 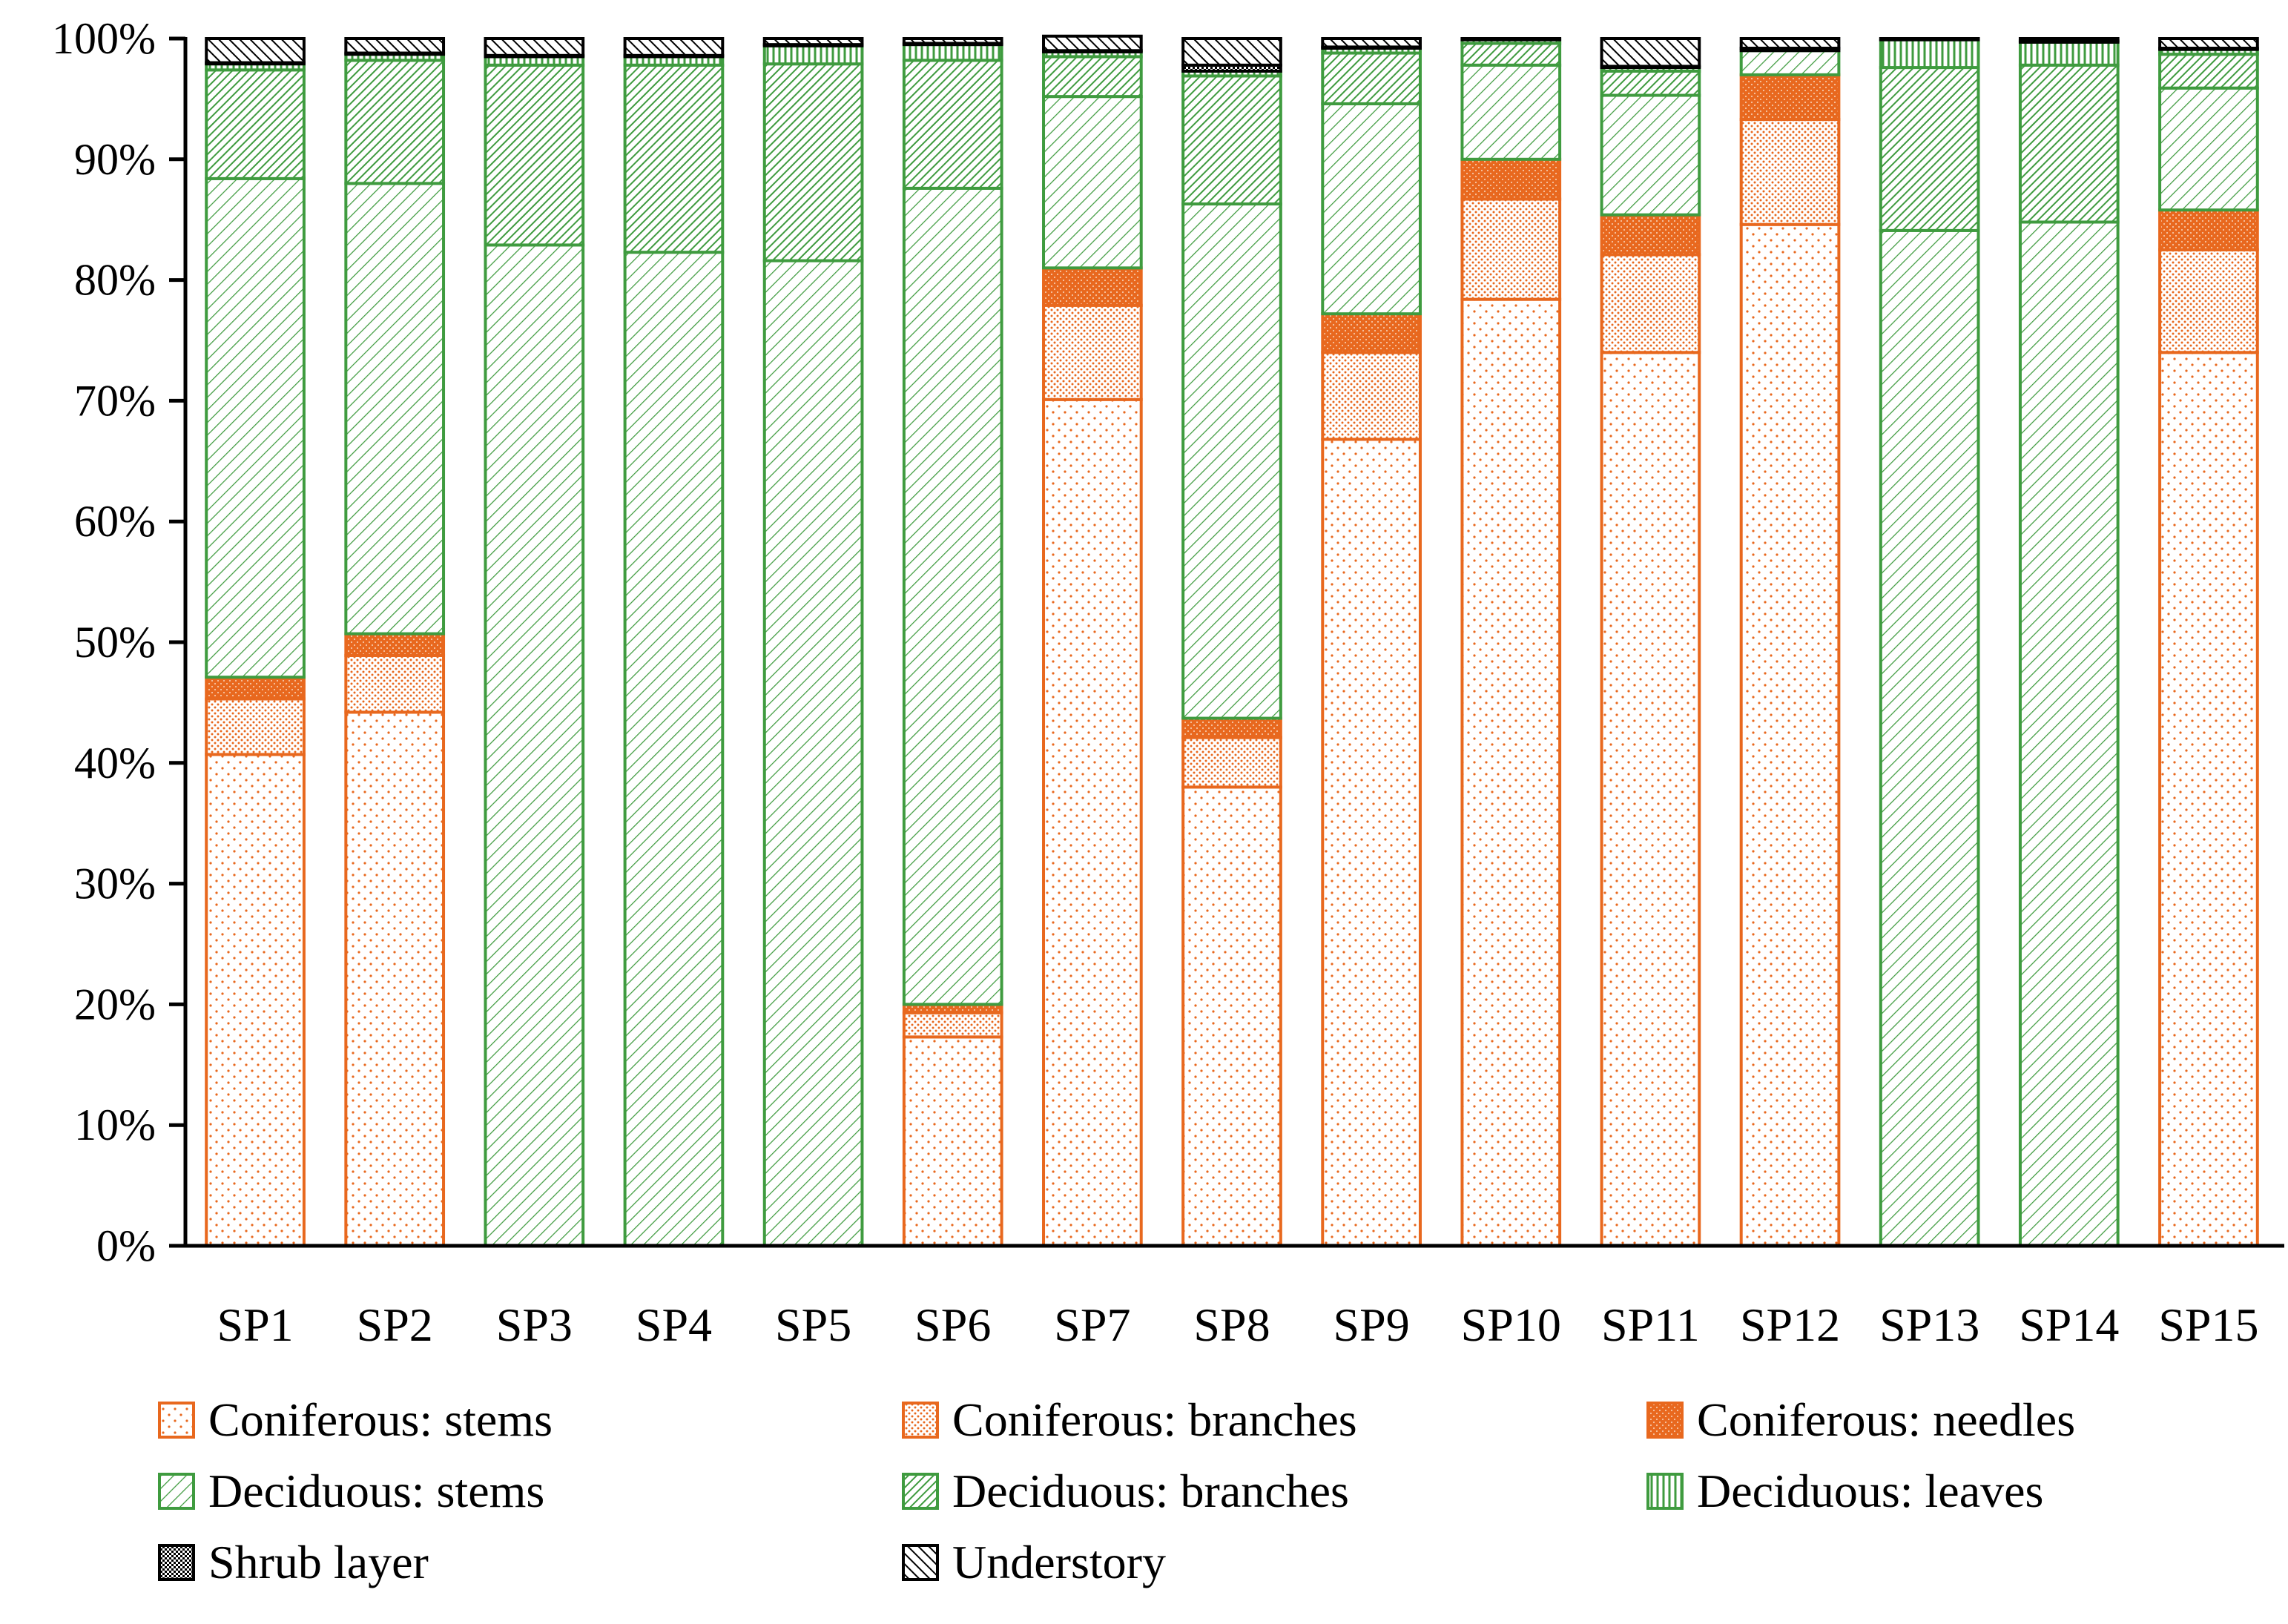 What do you see at coordinates (2069, 53) in the screenshot?
I see `bar-segment-sp14-deciduous-leaves` at bounding box center [2069, 53].